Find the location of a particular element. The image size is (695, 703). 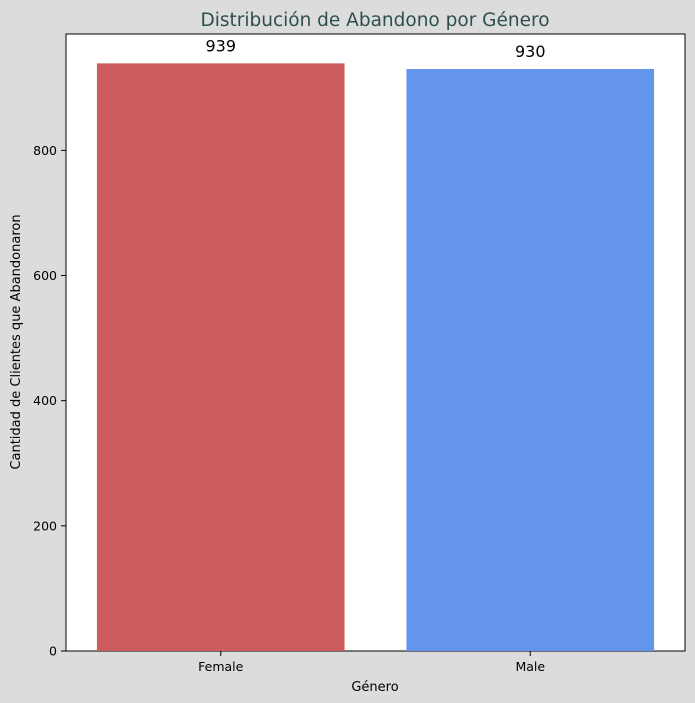

y-tick-label: 400 is located at coordinates (45, 400).